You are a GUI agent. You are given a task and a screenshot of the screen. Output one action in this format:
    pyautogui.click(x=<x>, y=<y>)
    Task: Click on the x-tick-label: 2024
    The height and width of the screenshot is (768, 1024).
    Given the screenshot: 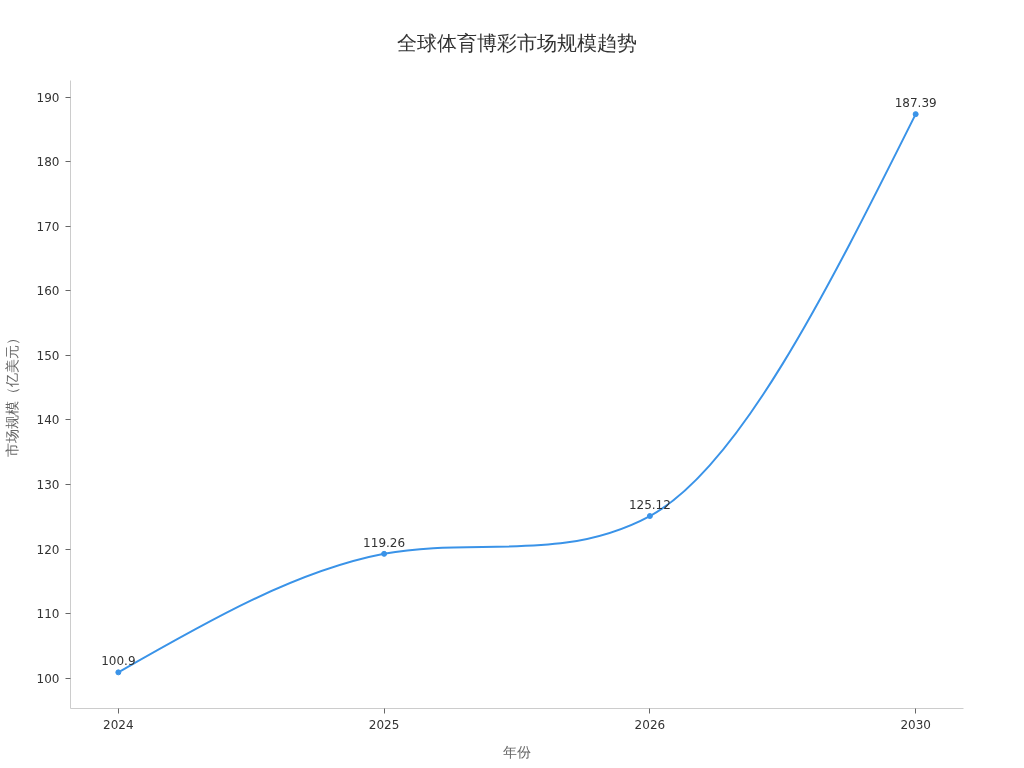 What is the action you would take?
    pyautogui.click(x=118, y=724)
    